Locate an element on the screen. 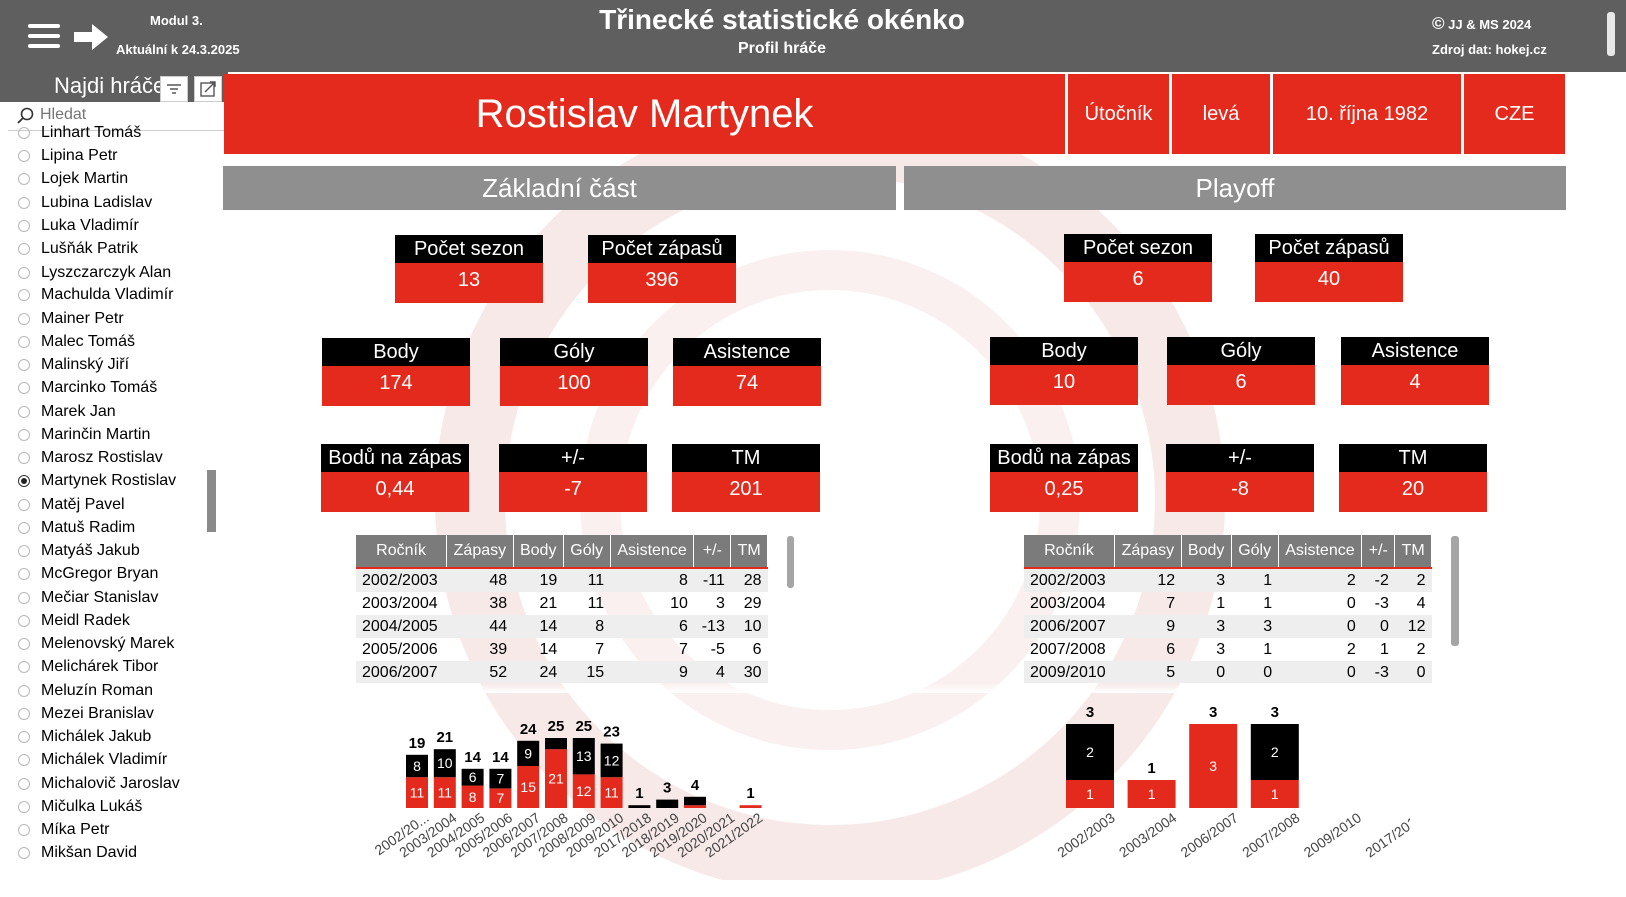 This screenshot has height=897, width=1626. player-list-item: Marcinko Tomáš is located at coordinates (87, 388).